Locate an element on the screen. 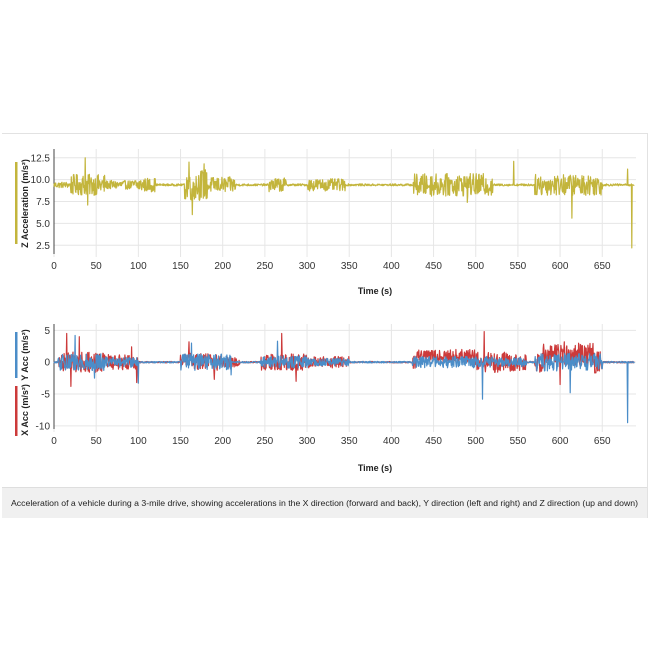 The height and width of the screenshot is (650, 650). y-tick-label: 0 is located at coordinates (47, 363).